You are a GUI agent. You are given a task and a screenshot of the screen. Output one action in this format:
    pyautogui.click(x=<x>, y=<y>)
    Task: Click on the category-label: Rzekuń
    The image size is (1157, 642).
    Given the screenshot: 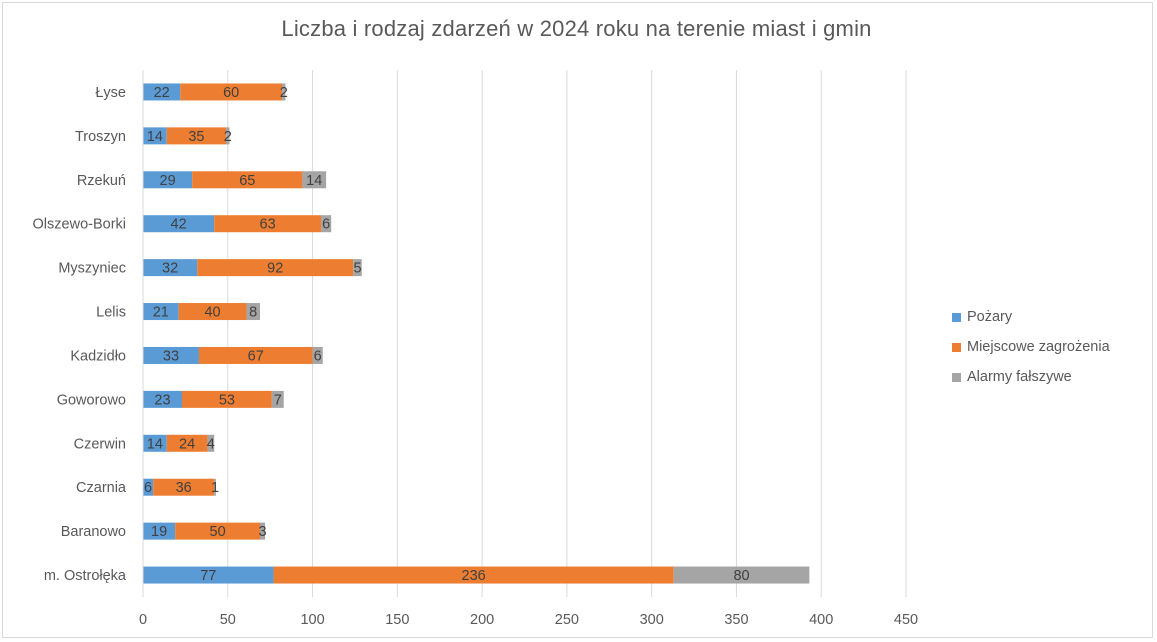 What is the action you would take?
    pyautogui.click(x=101, y=181)
    